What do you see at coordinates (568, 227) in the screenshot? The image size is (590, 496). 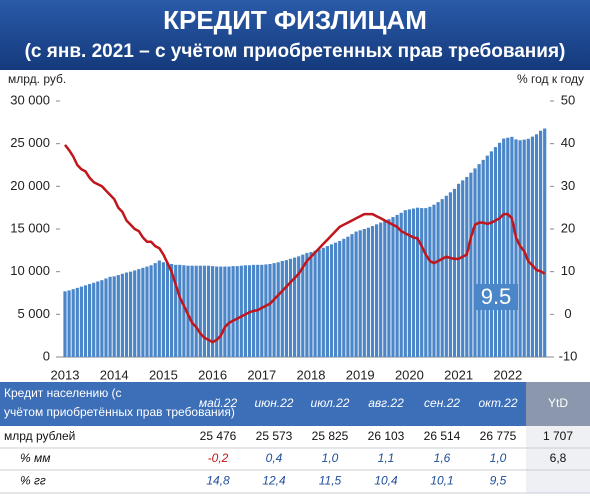 I see `y2-tick-label: 20` at bounding box center [568, 227].